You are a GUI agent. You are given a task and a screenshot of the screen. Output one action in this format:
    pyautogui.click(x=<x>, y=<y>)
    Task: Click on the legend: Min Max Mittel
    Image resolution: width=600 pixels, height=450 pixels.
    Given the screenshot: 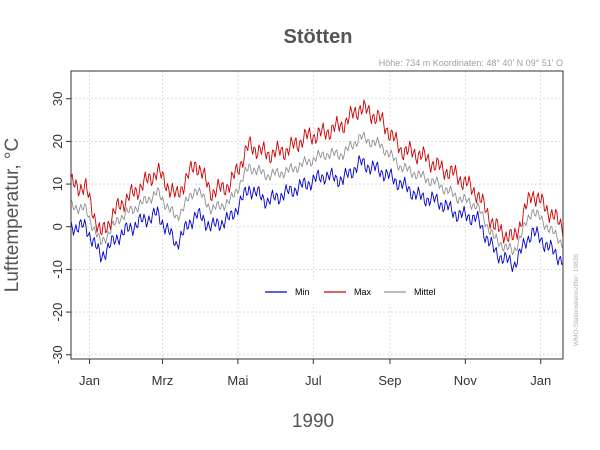 What is the action you would take?
    pyautogui.click(x=353, y=292)
    